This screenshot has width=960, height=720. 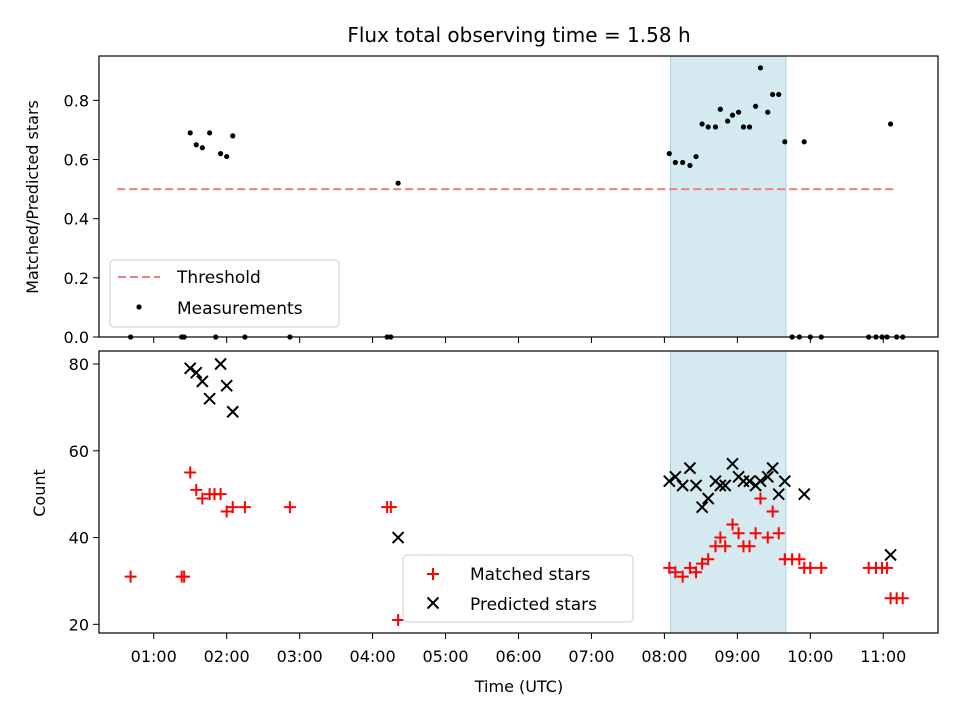 I want to click on y-tick-label: 0.0, so click(x=76, y=337).